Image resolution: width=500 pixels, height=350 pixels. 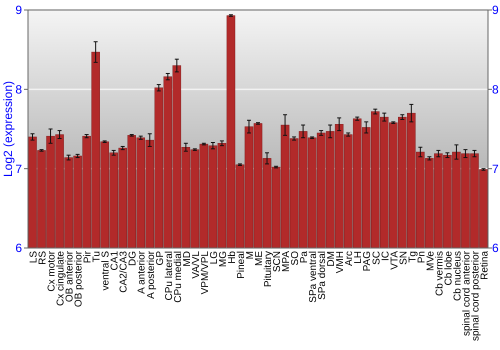 I want to click on x-tick-label: M, so click(x=250, y=255).